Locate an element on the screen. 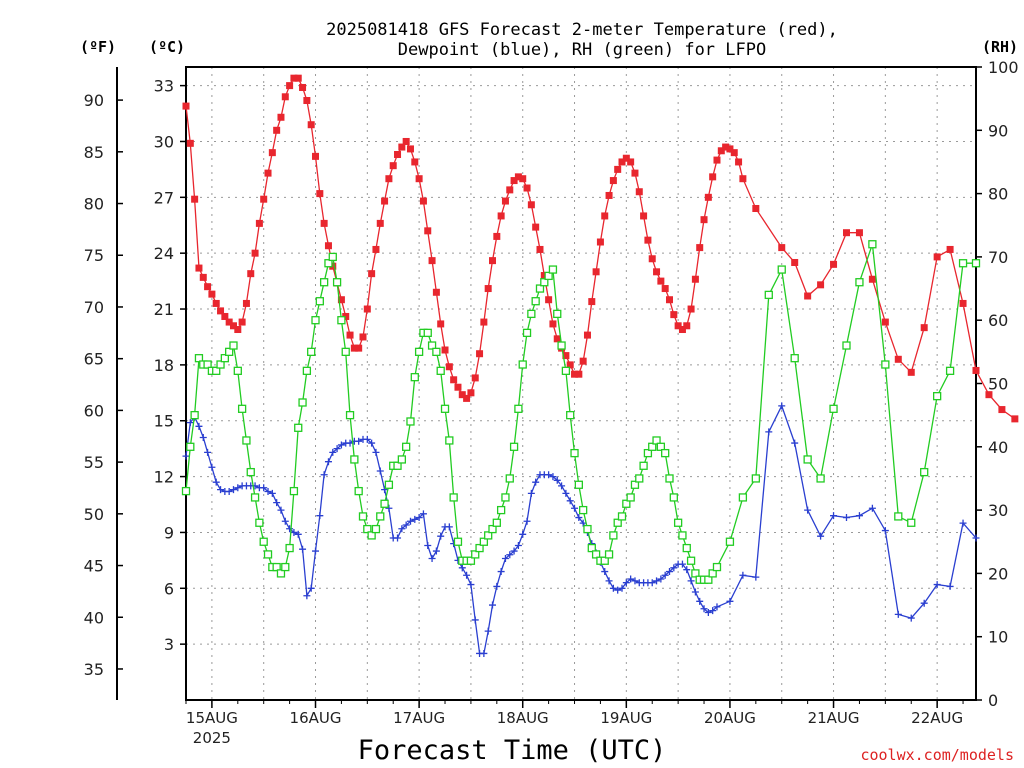 Image resolution: width=1024 pixels, height=768 pixels. rh-tick-label: 80 is located at coordinates (998, 194).